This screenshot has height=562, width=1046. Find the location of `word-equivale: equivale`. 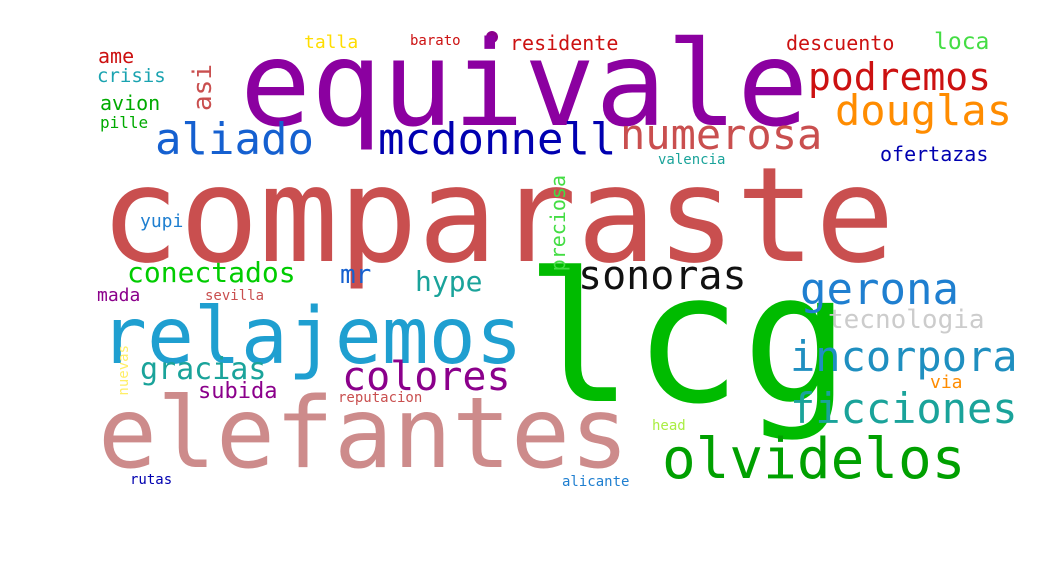

word-equivale: equivale is located at coordinates (524, 84).